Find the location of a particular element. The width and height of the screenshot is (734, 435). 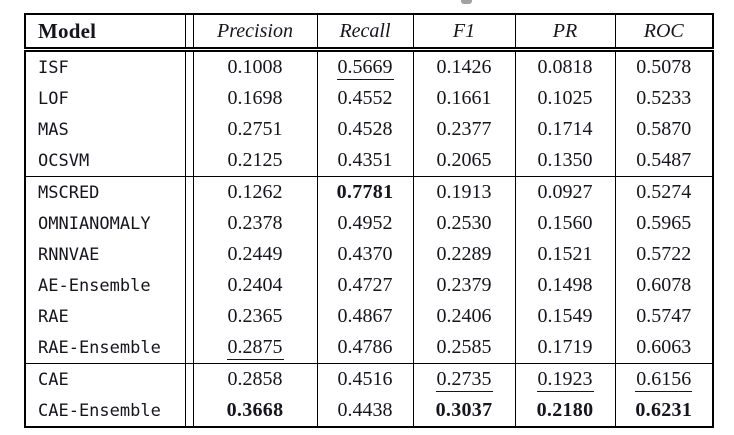

metric-value: 0.2751 is located at coordinates (255, 129).